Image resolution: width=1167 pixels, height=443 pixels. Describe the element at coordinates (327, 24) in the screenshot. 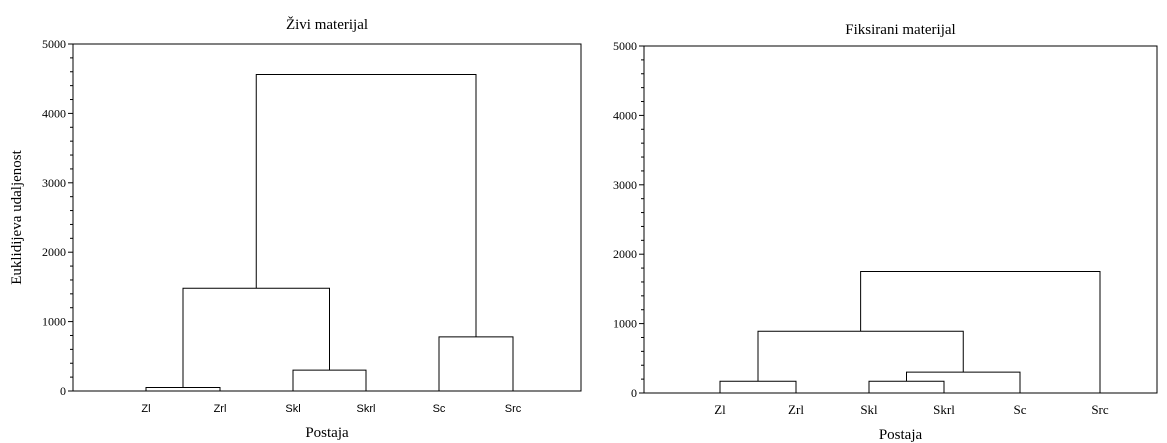

I see `chart-title: Živi materijal` at that location.